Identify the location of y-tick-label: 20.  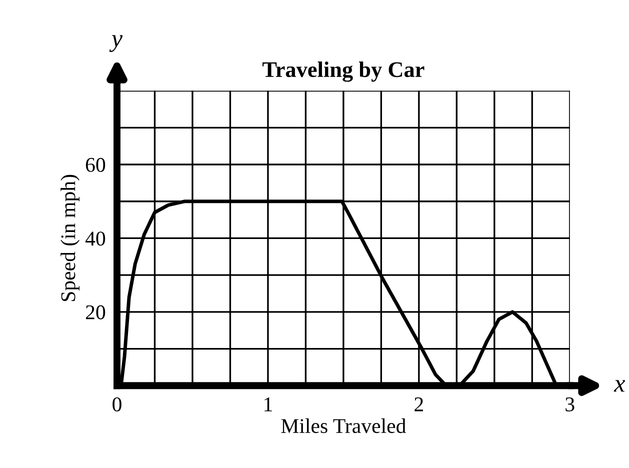
(96, 312).